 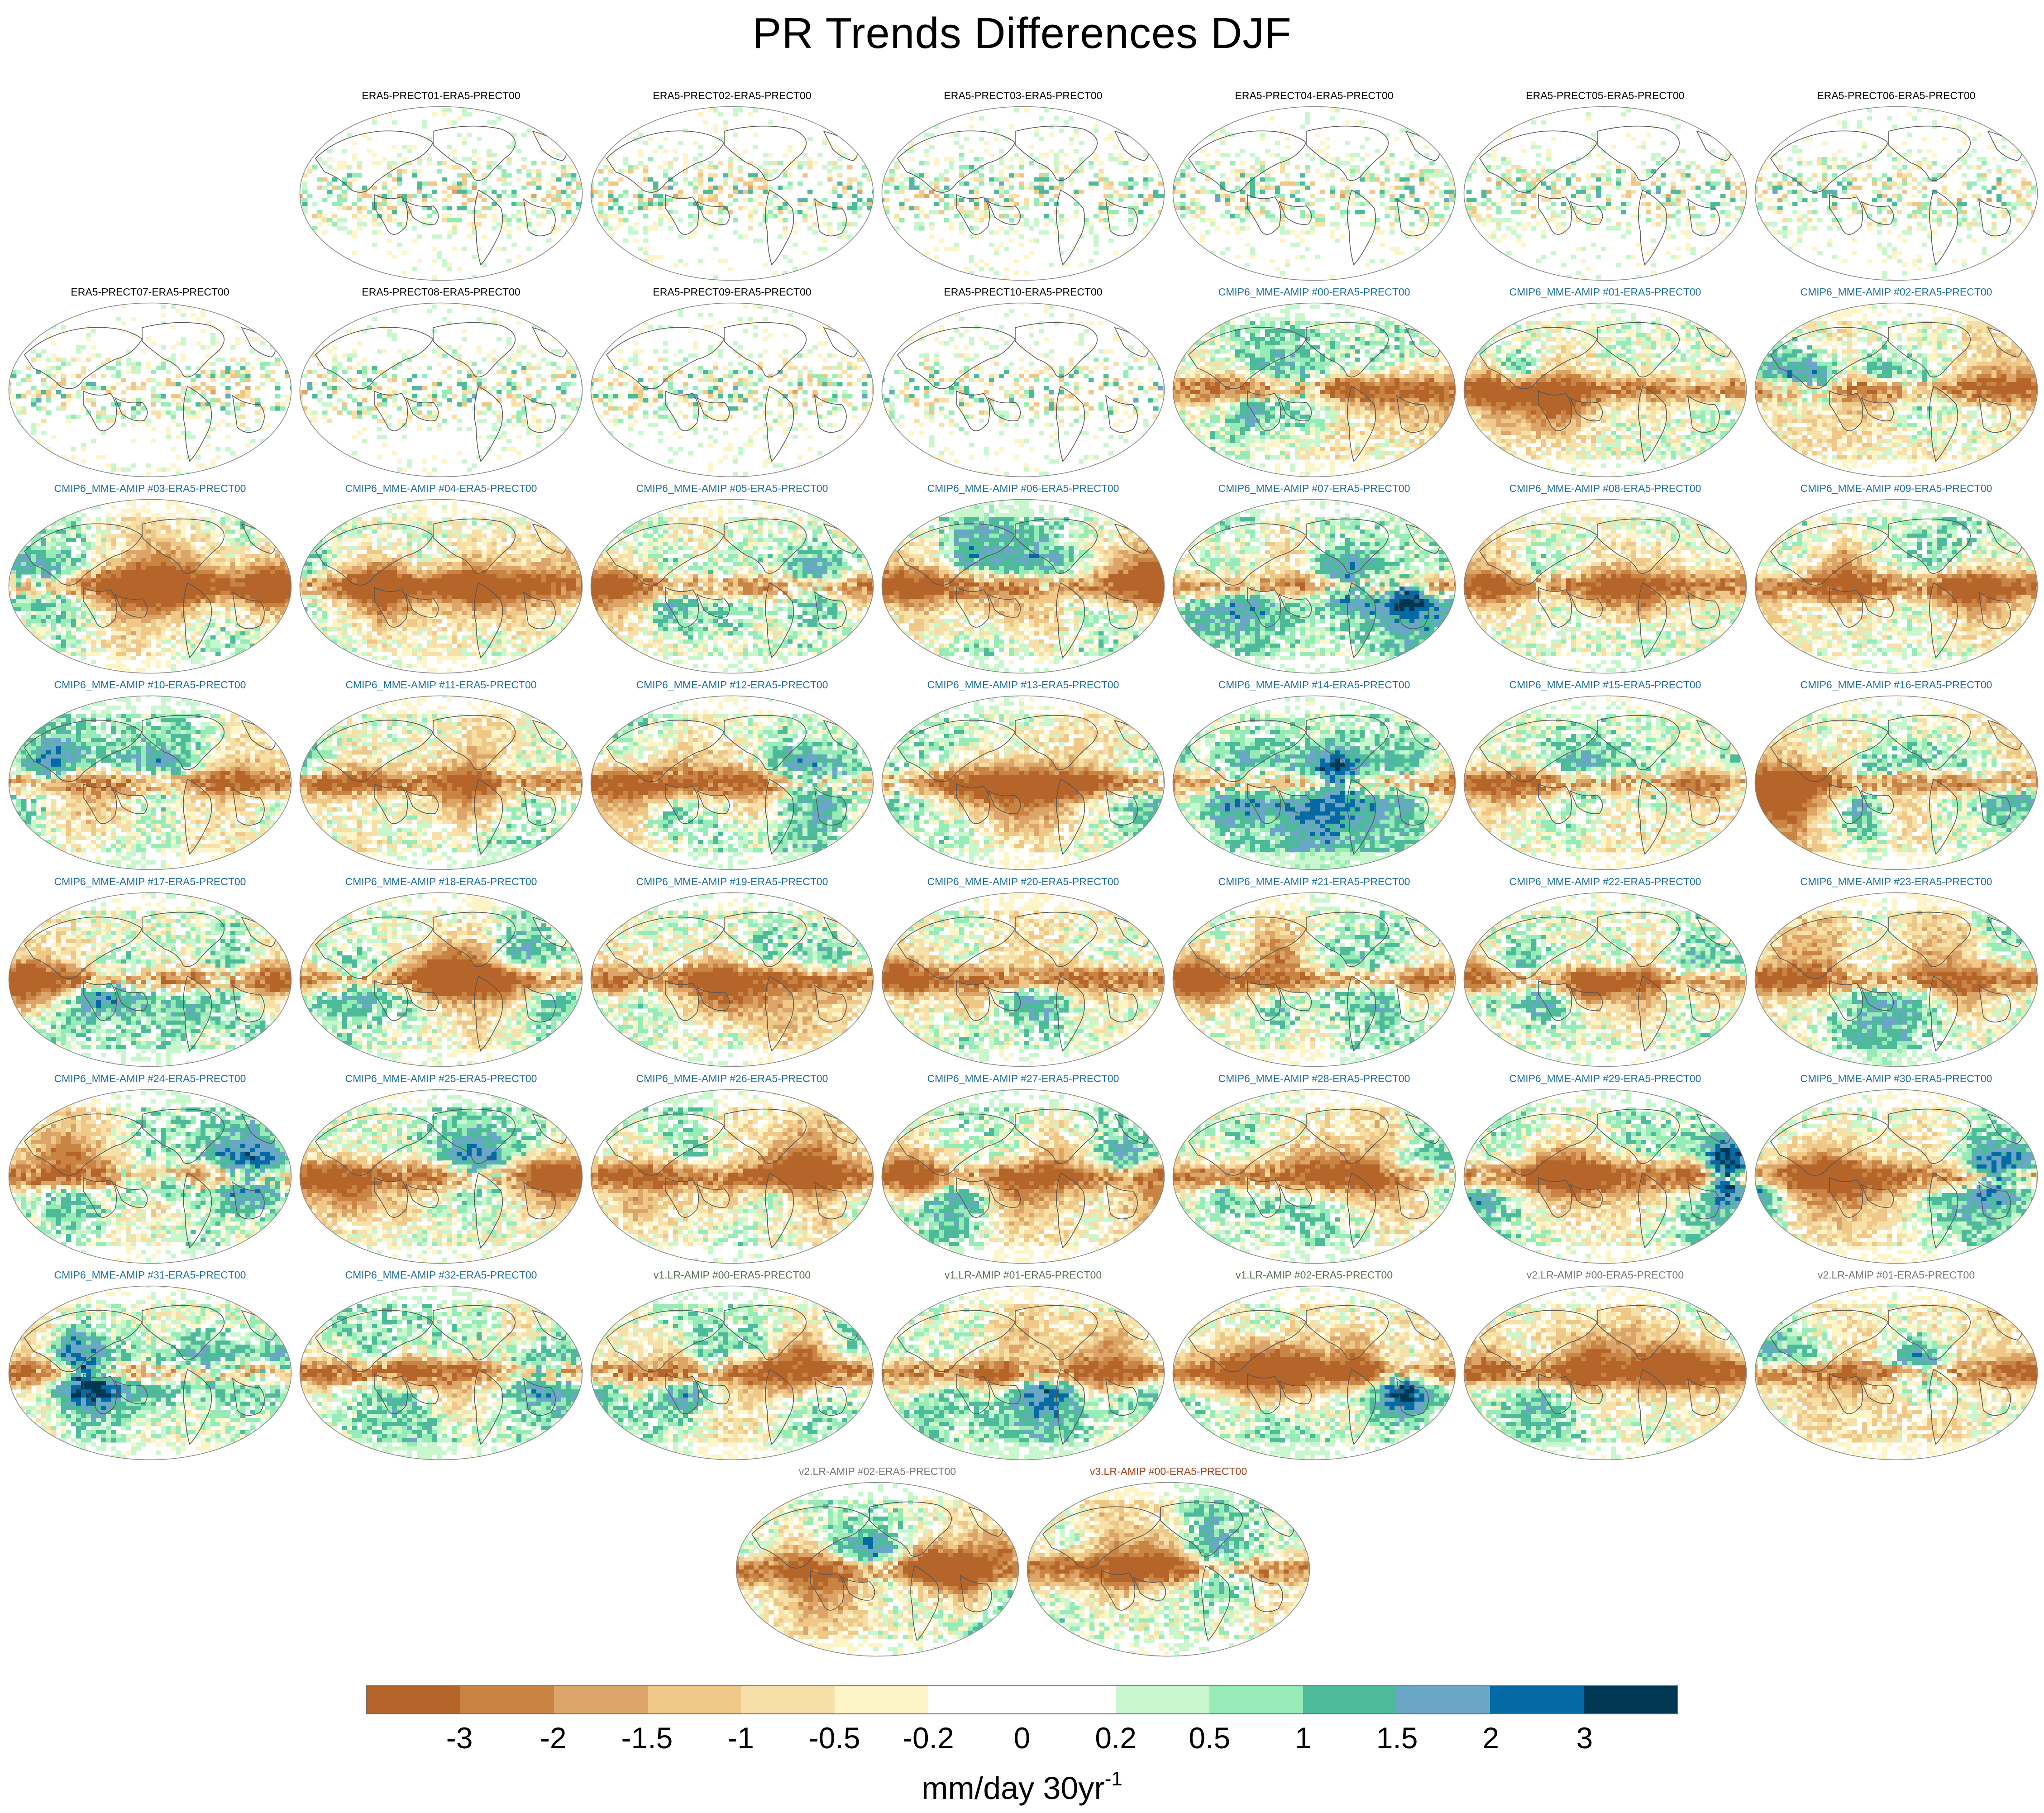 I want to click on panel-title: v2.LR-AMIP #01-ERA5-PRECT00, so click(x=1896, y=1275).